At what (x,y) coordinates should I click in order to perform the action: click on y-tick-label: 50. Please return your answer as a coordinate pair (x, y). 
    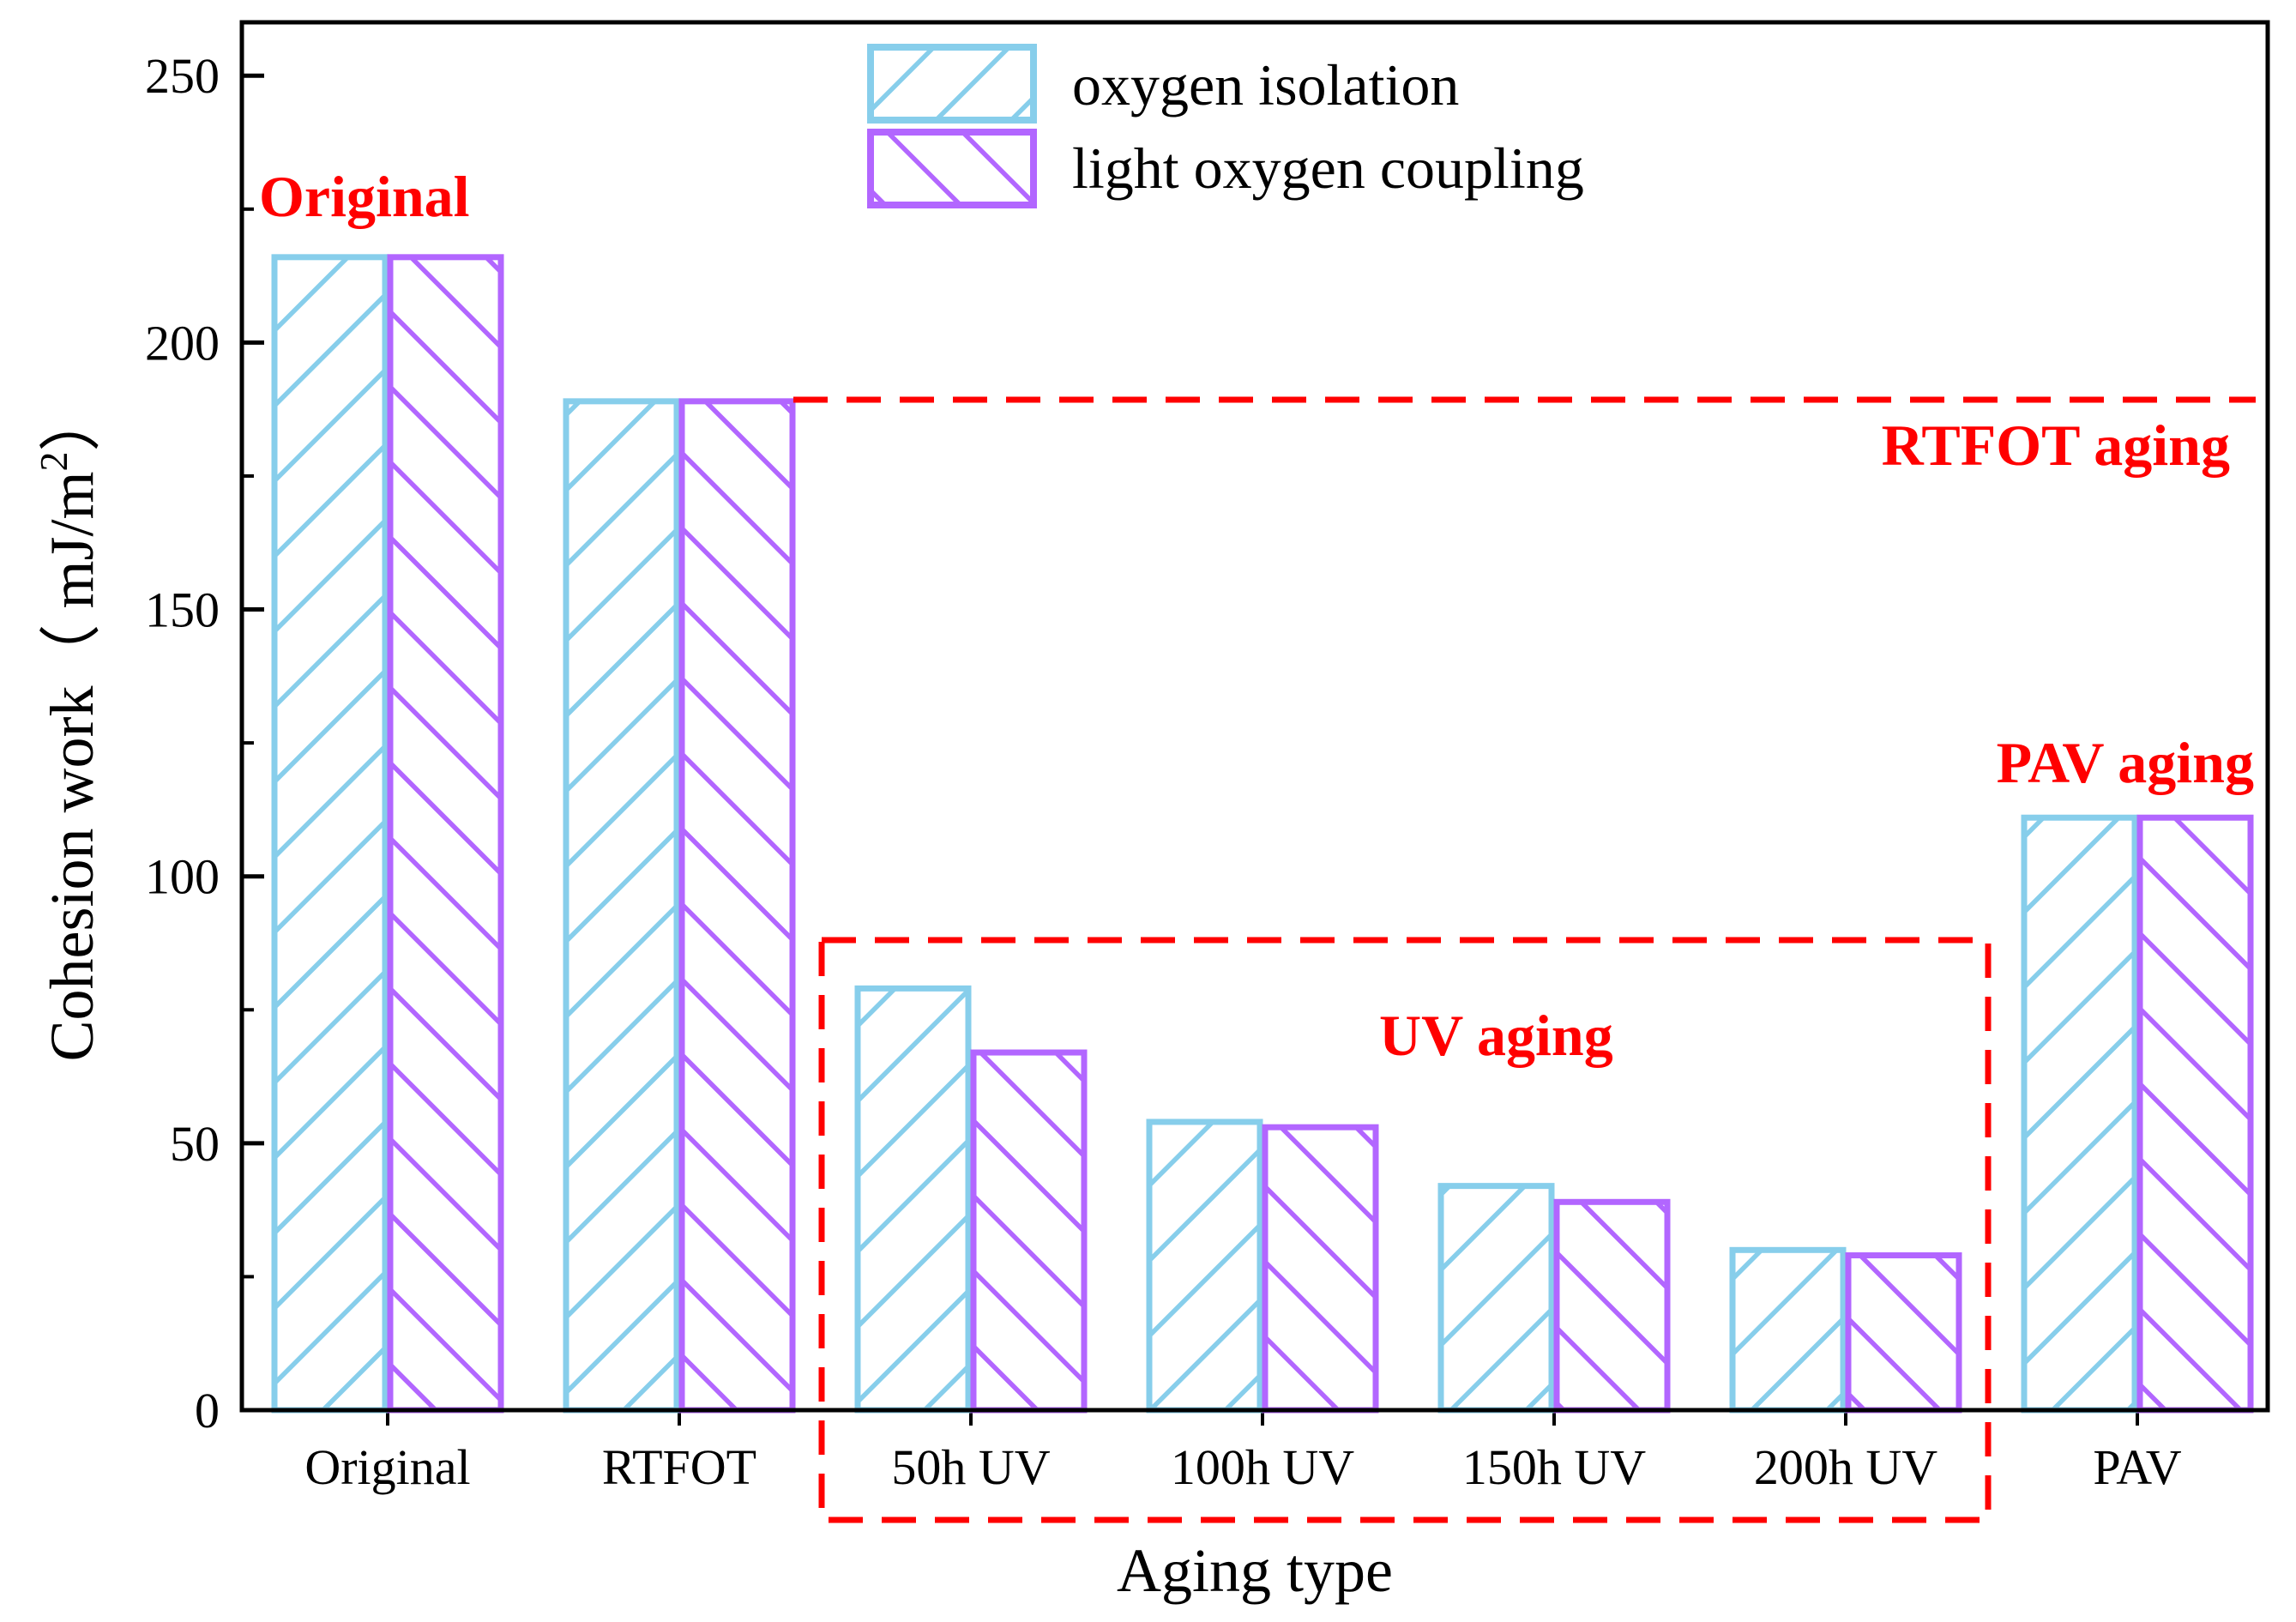
    Looking at the image, I should click on (195, 1144).